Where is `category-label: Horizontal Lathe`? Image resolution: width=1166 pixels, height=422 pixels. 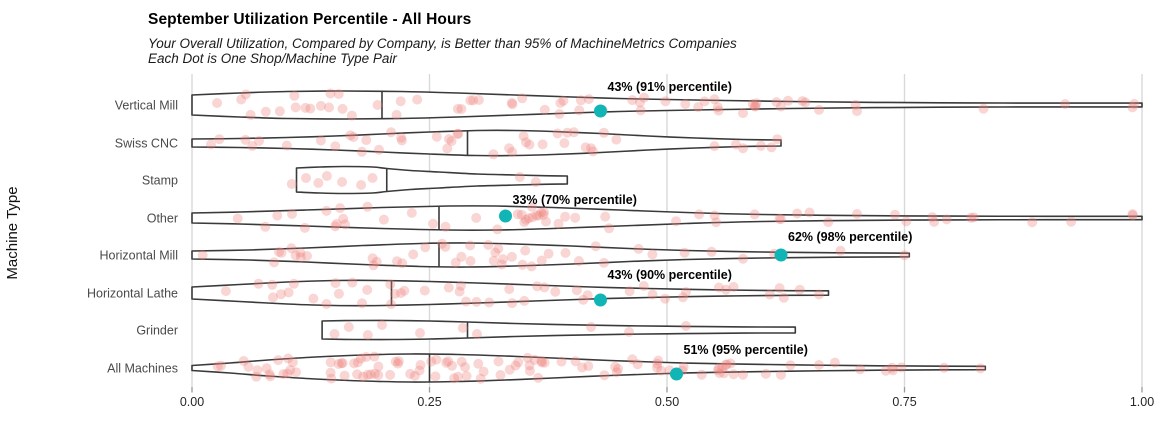
category-label: Horizontal Lathe is located at coordinates (132, 294).